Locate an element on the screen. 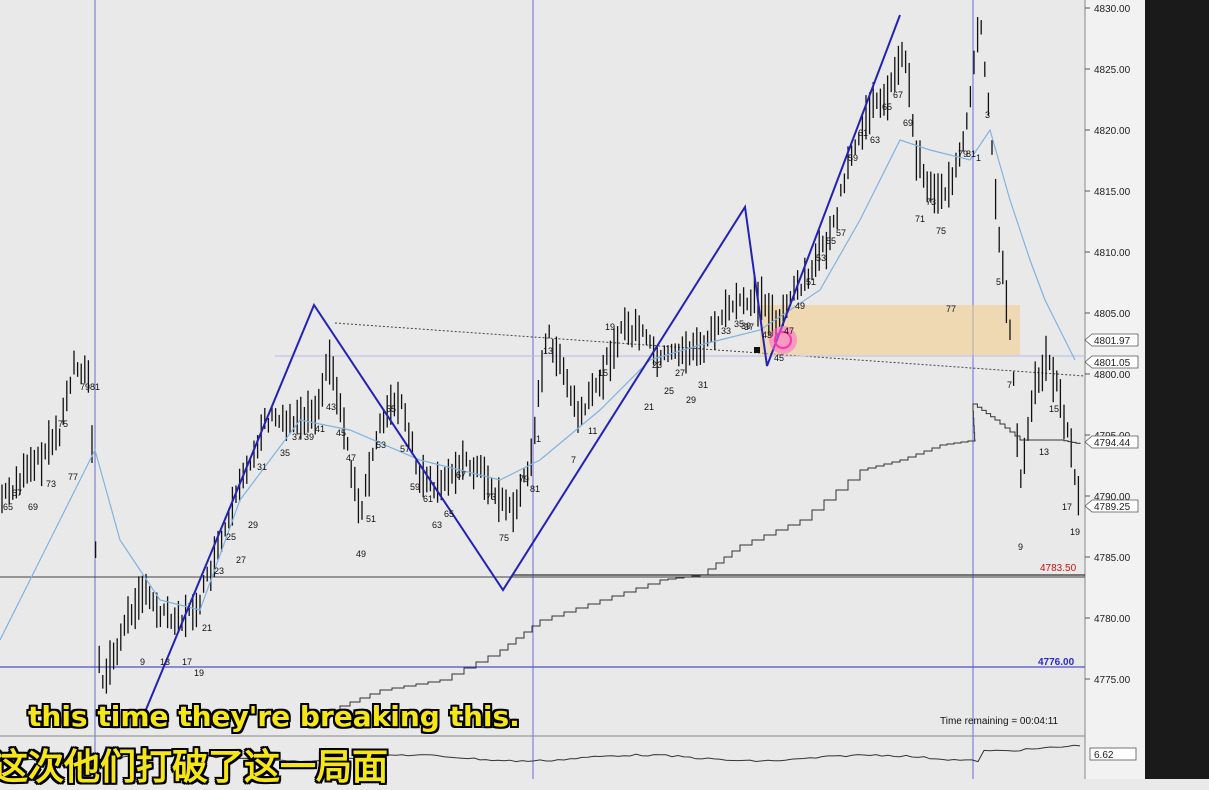 The width and height of the screenshot is (1209, 790). price-tag-current-text: 4801.97 is located at coordinates (1112, 341).